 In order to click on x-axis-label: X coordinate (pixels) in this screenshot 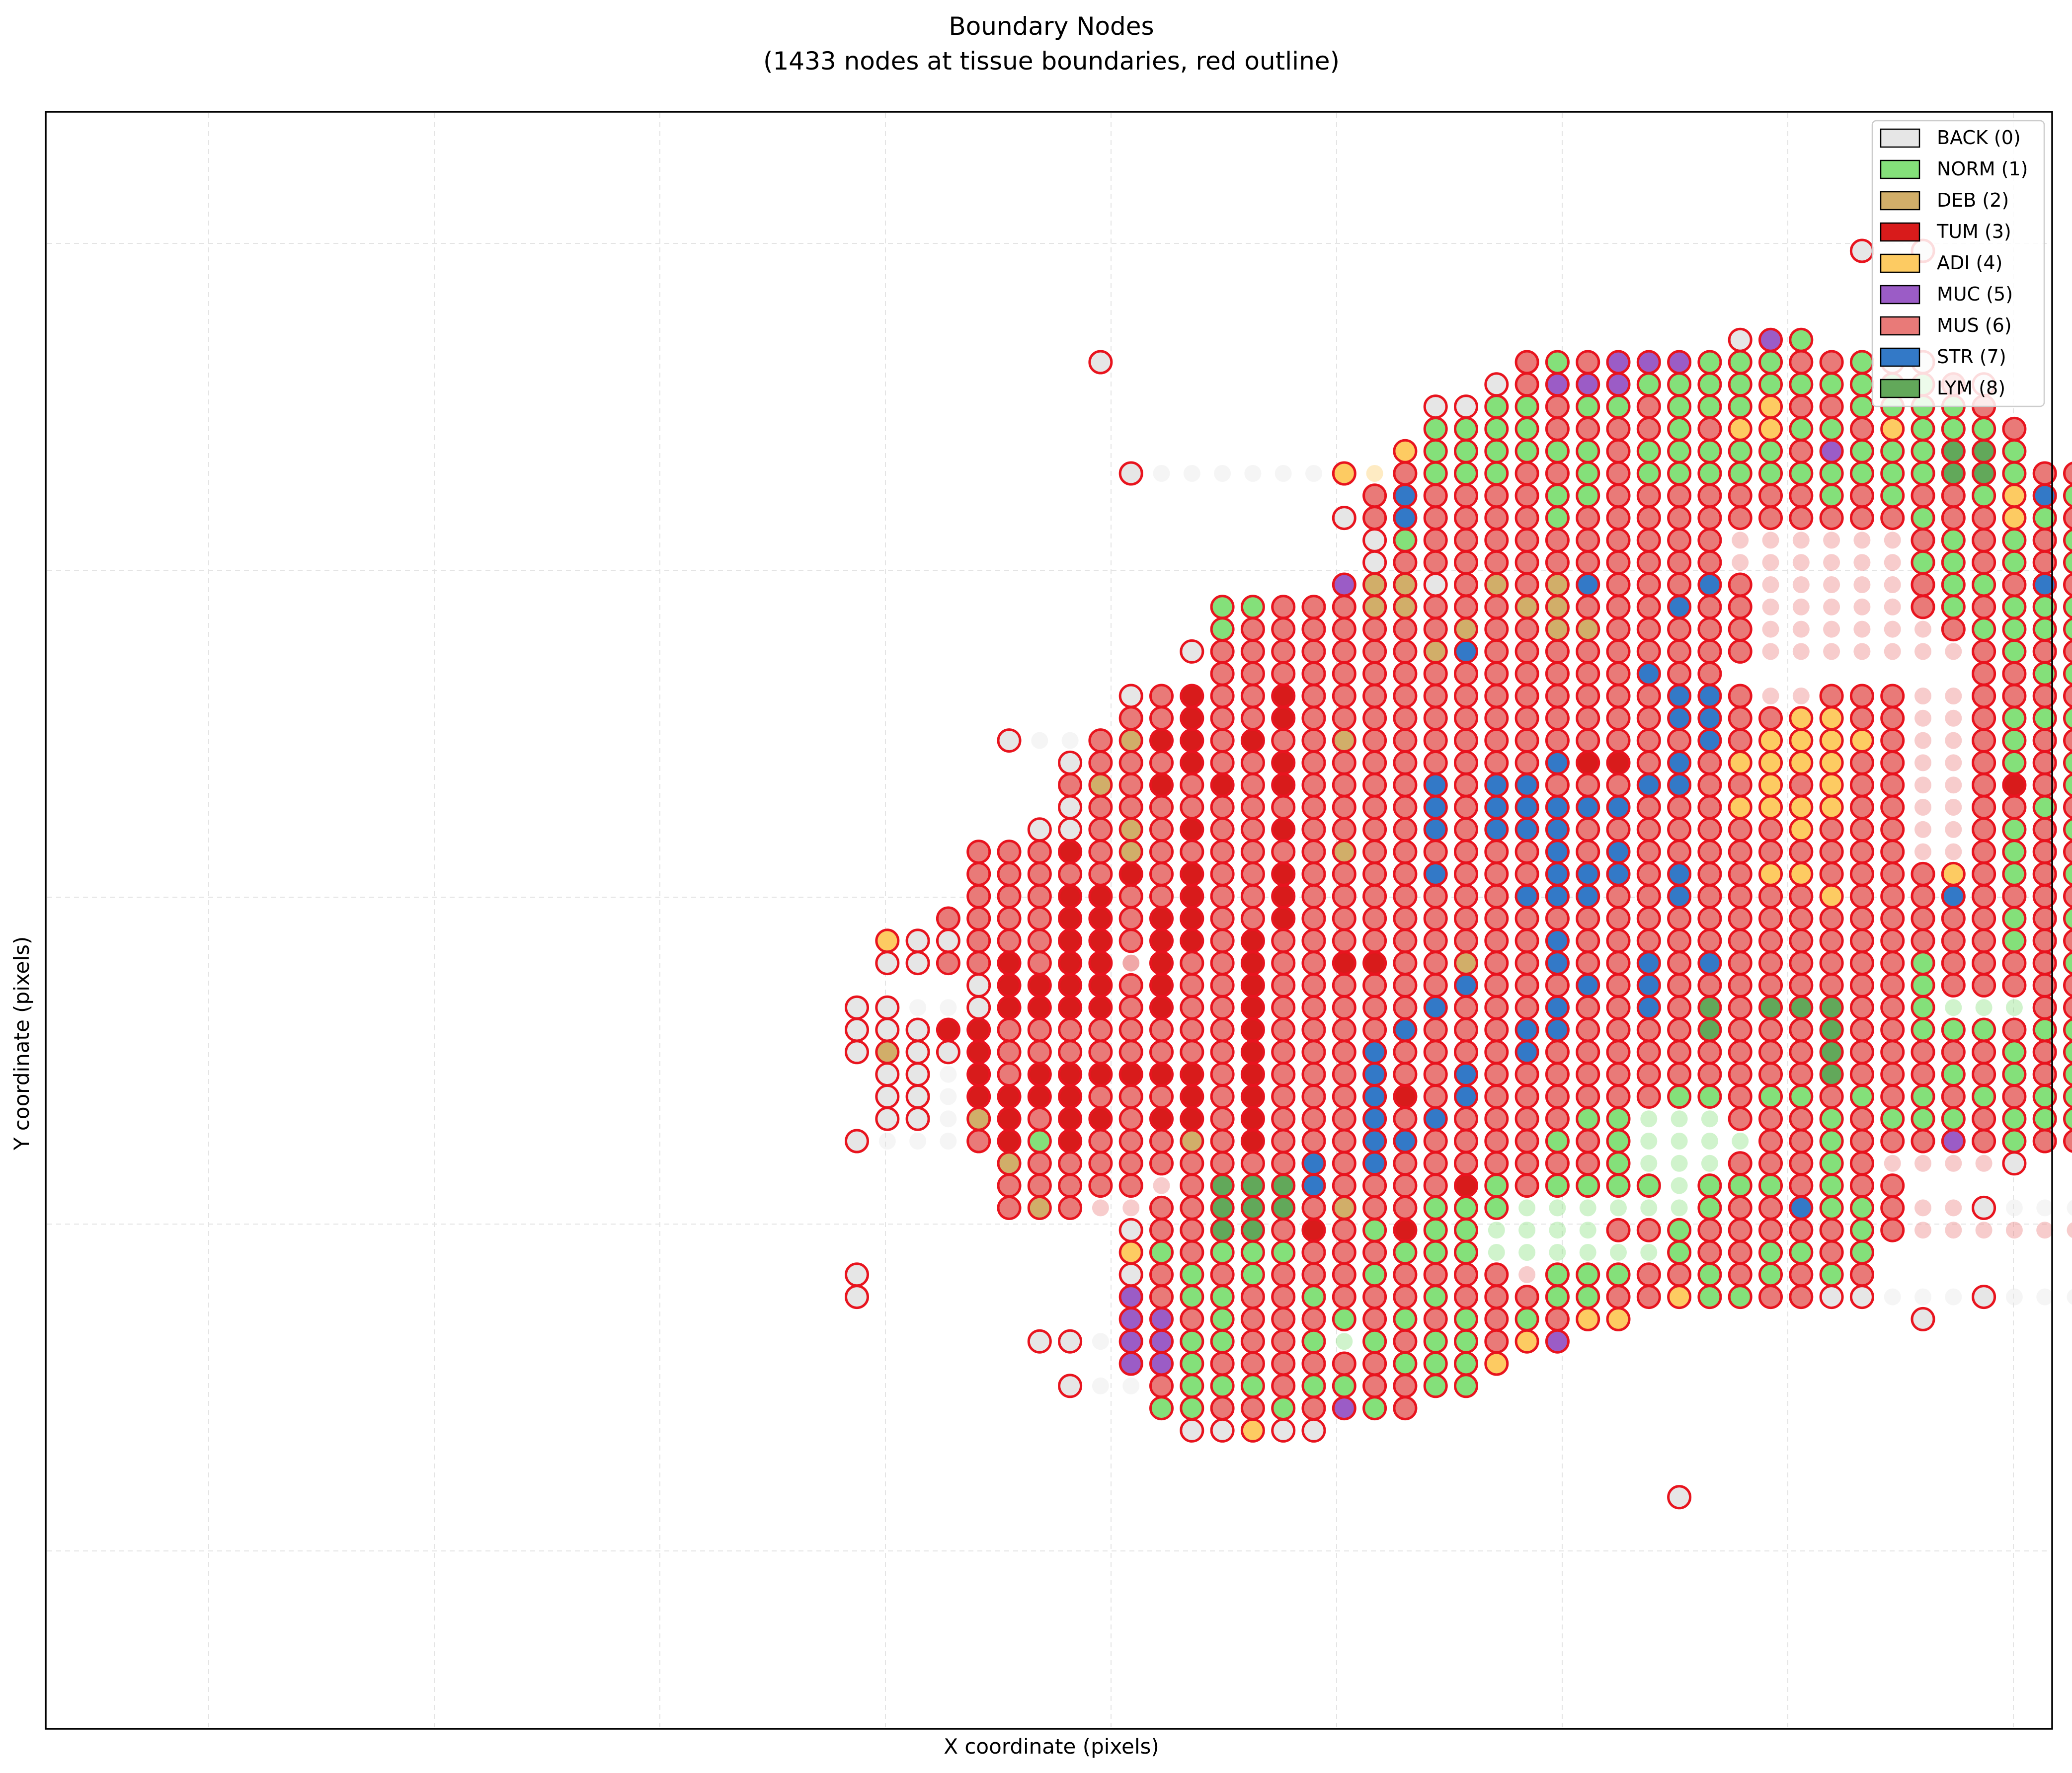, I will do `click(1051, 1746)`.